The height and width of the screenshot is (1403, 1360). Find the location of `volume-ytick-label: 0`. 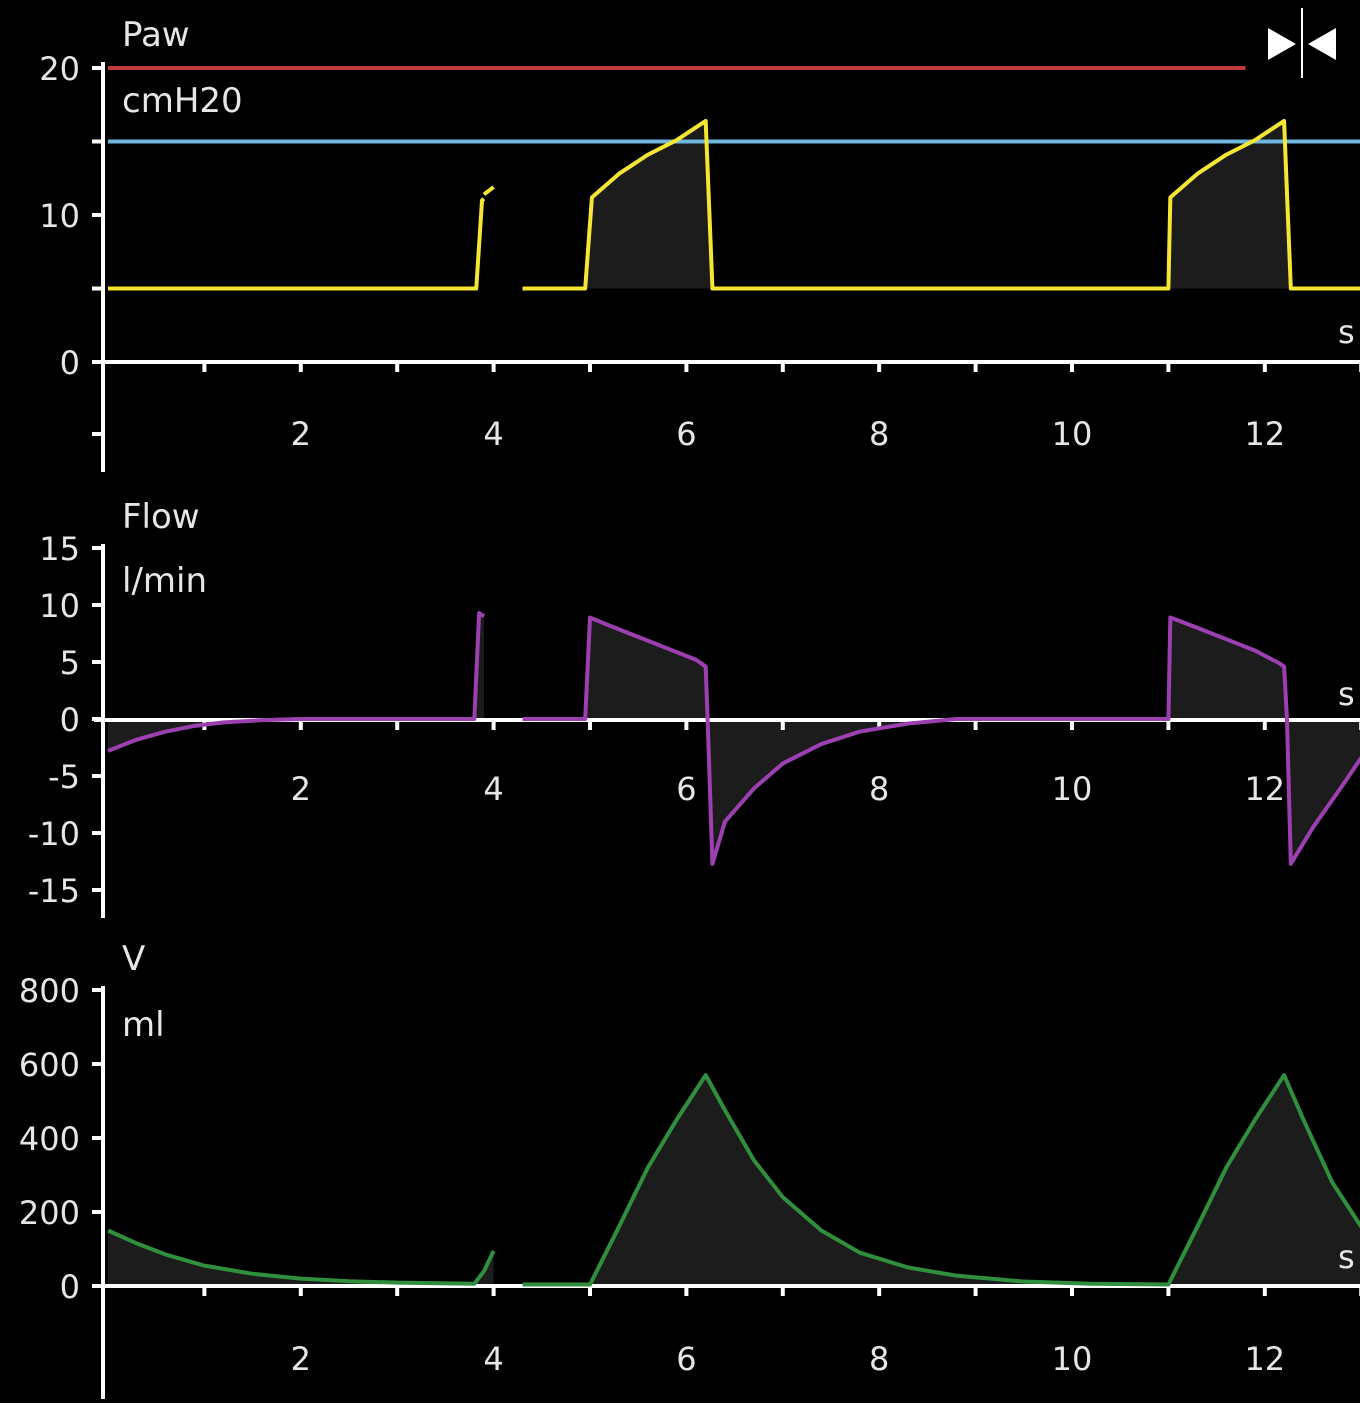

volume-ytick-label: 0 is located at coordinates (70, 1287).